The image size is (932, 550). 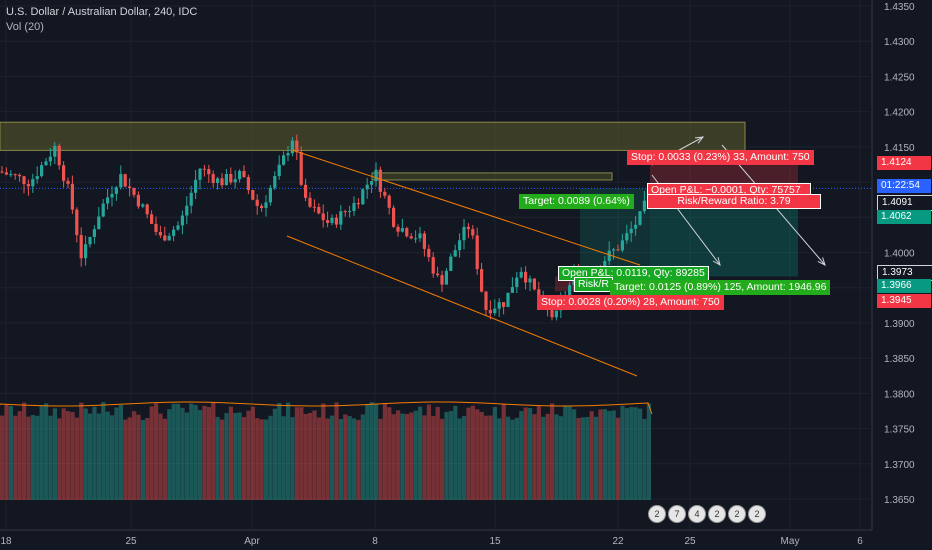 I want to click on price-tick-label: 1.3800, so click(x=899, y=394).